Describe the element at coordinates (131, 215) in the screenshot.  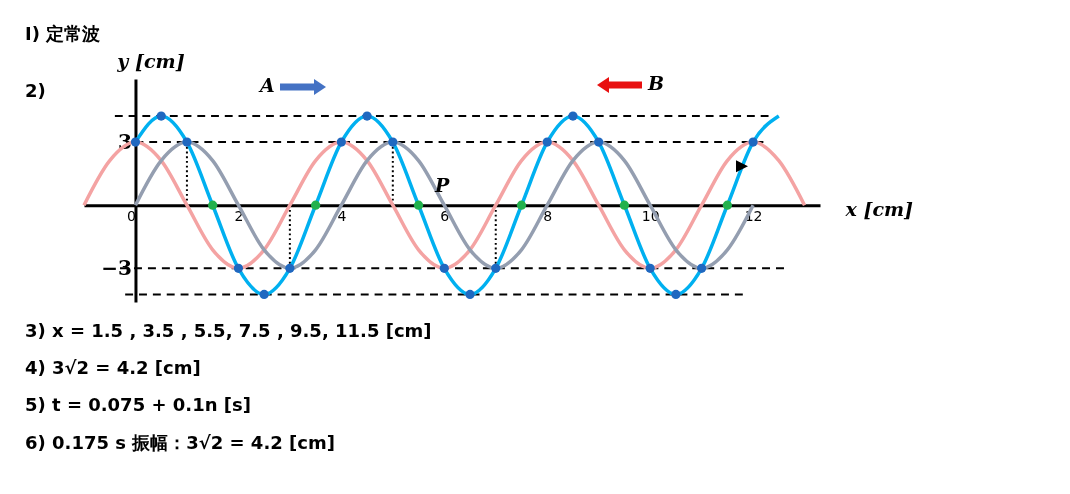
I see `x-tick-label: 0` at that location.